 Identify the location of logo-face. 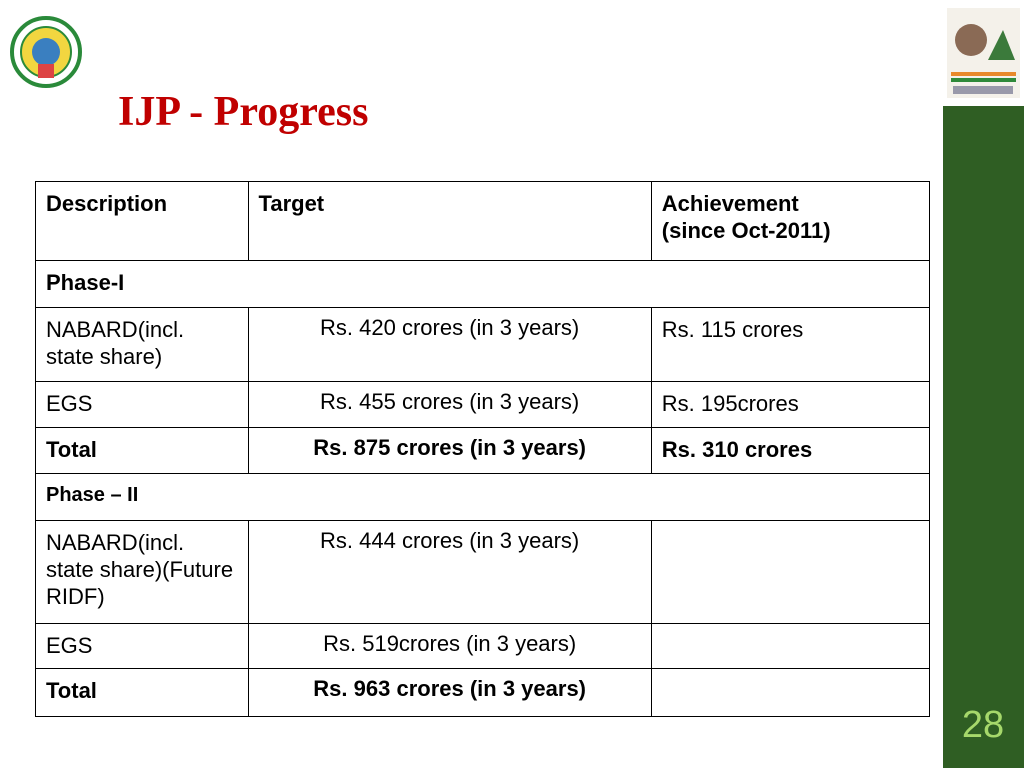
(971, 40).